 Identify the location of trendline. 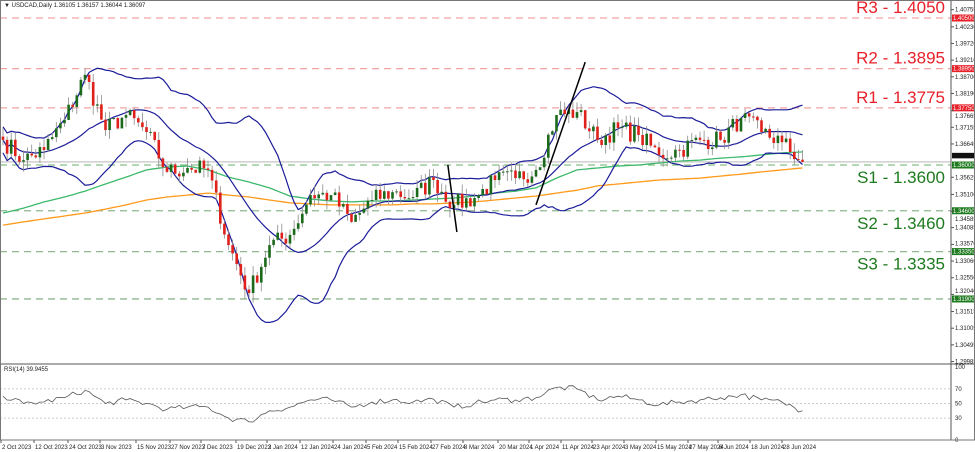
(560, 133).